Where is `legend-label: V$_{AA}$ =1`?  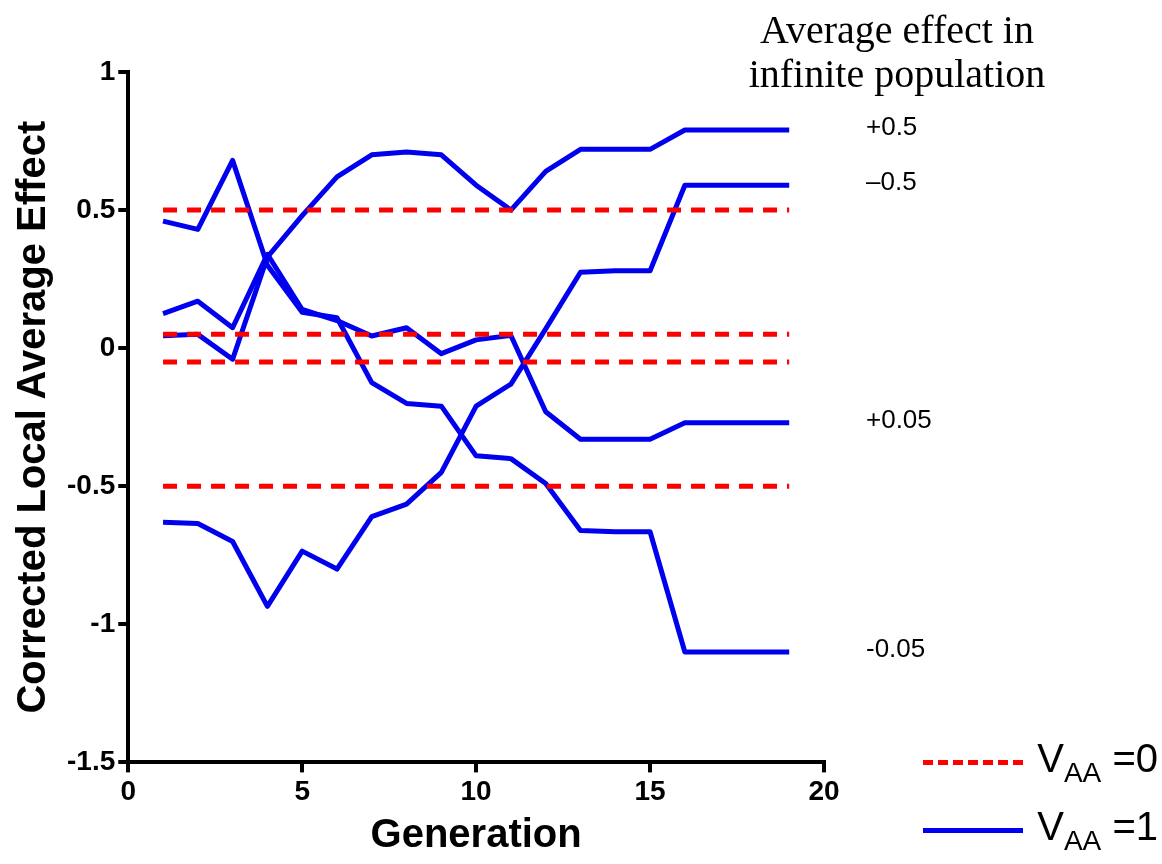
legend-label: V$_{AA}$ =1 is located at coordinates (1097, 830).